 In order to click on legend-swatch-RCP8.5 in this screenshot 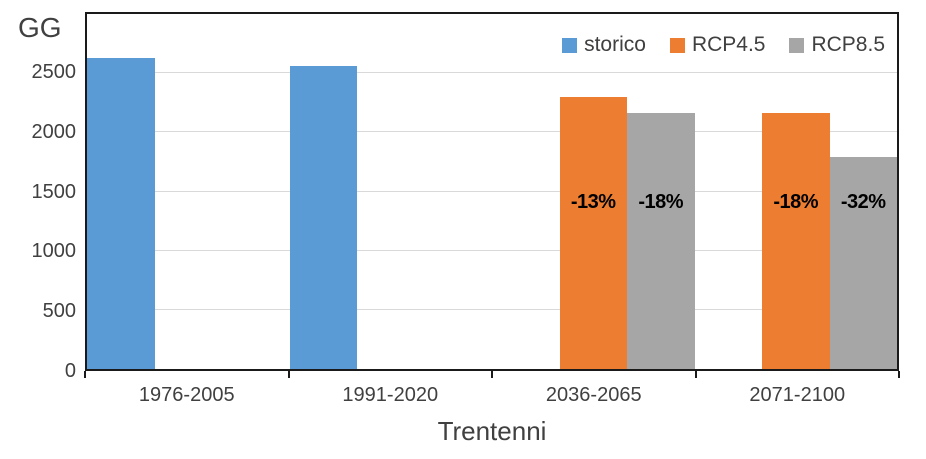, I will do `click(797, 45)`.